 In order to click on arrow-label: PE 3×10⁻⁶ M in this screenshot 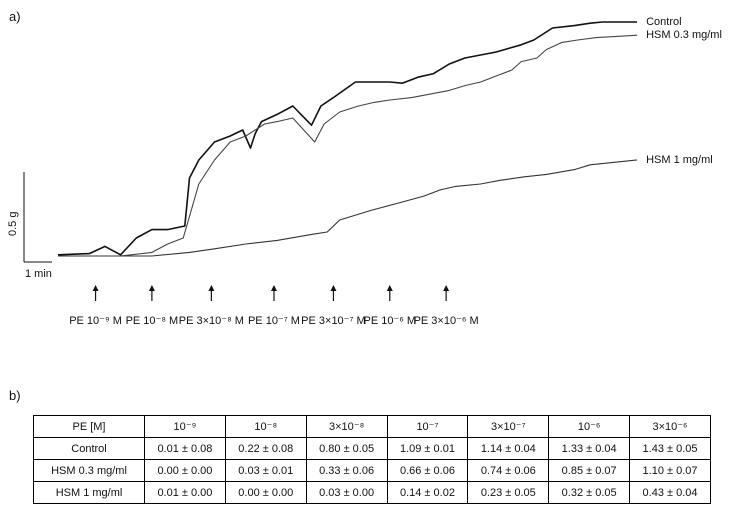, I will do `click(446, 321)`.